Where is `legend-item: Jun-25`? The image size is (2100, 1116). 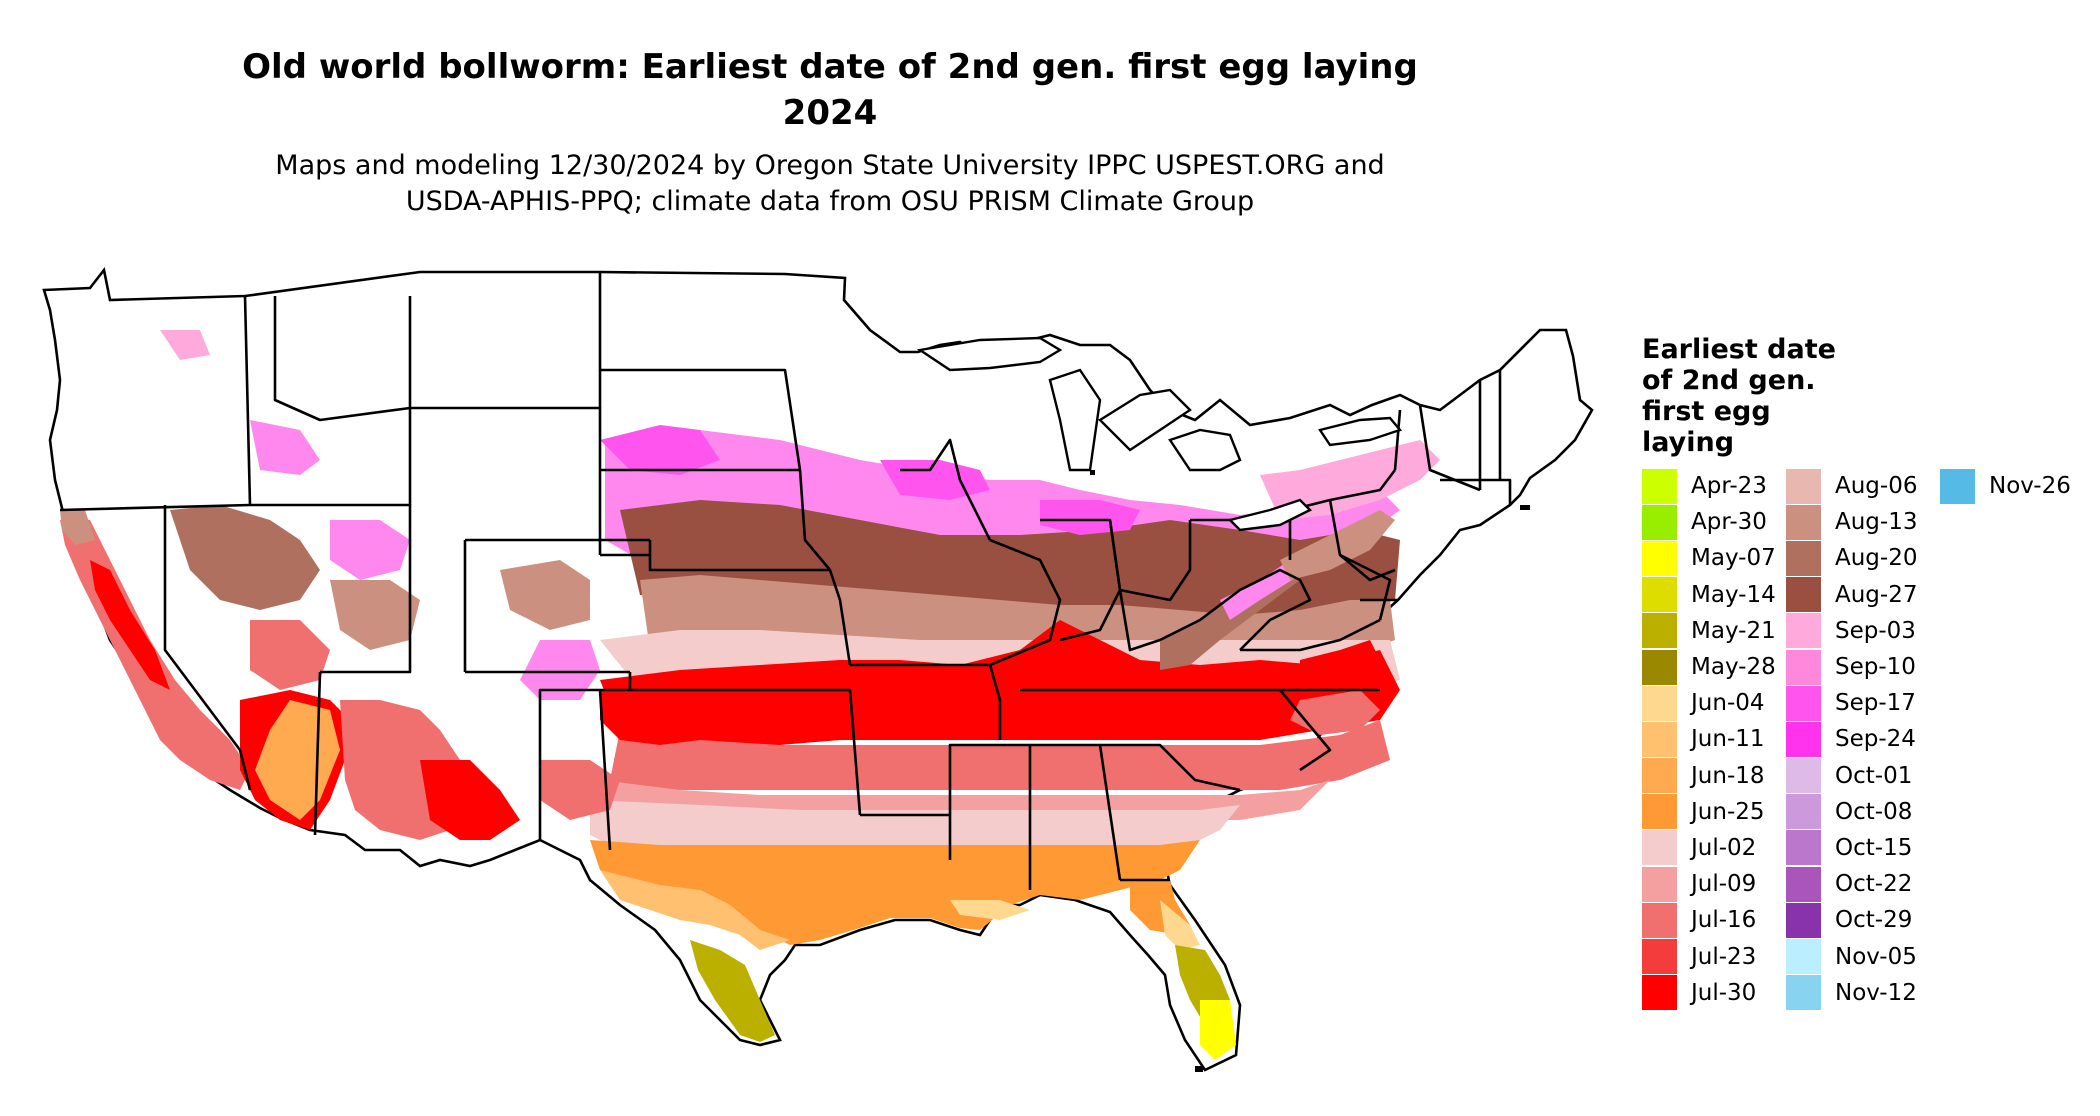
legend-item: Jun-25 is located at coordinates (1709, 812).